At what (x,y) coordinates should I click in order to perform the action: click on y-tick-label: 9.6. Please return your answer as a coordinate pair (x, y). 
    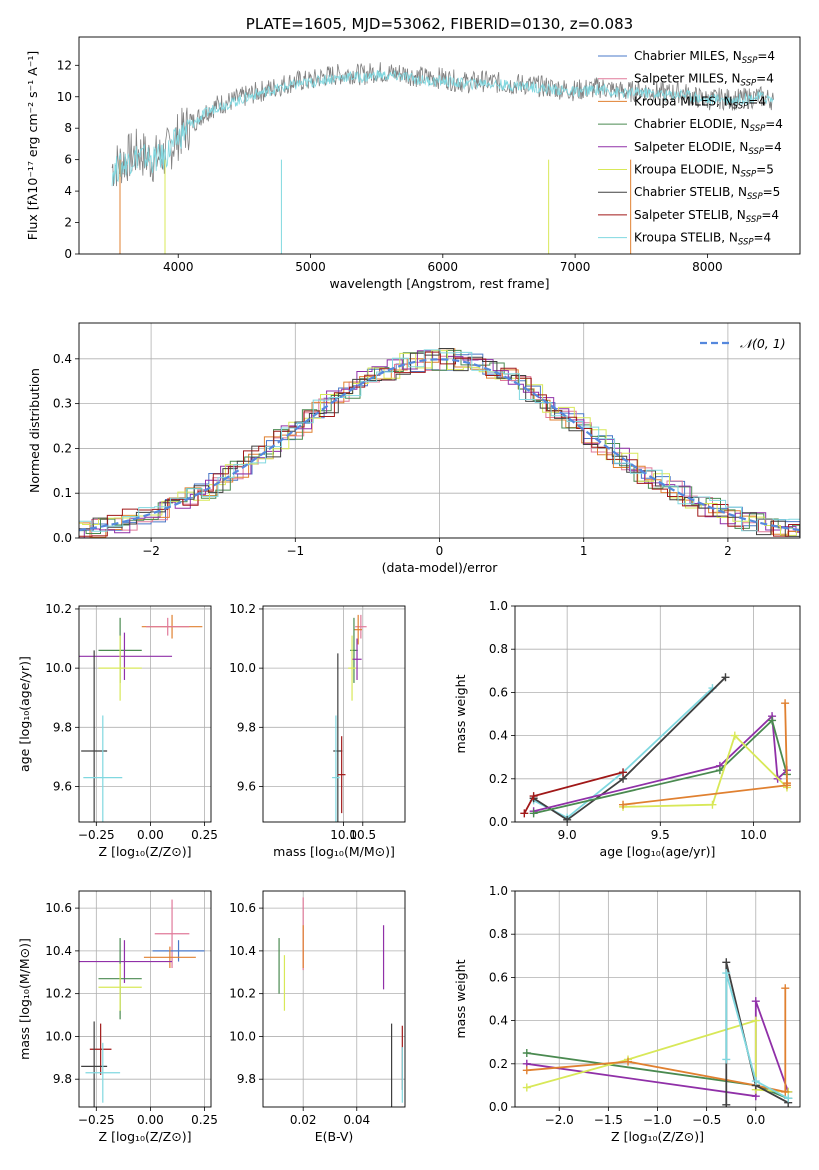
    Looking at the image, I should click on (62, 786).